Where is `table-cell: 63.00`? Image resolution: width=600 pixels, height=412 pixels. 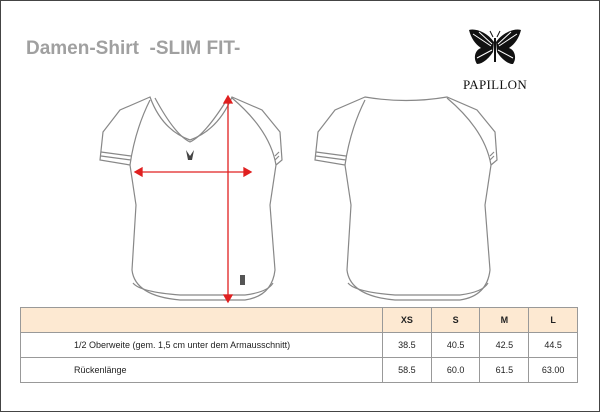 table-cell: 63.00 is located at coordinates (553, 370).